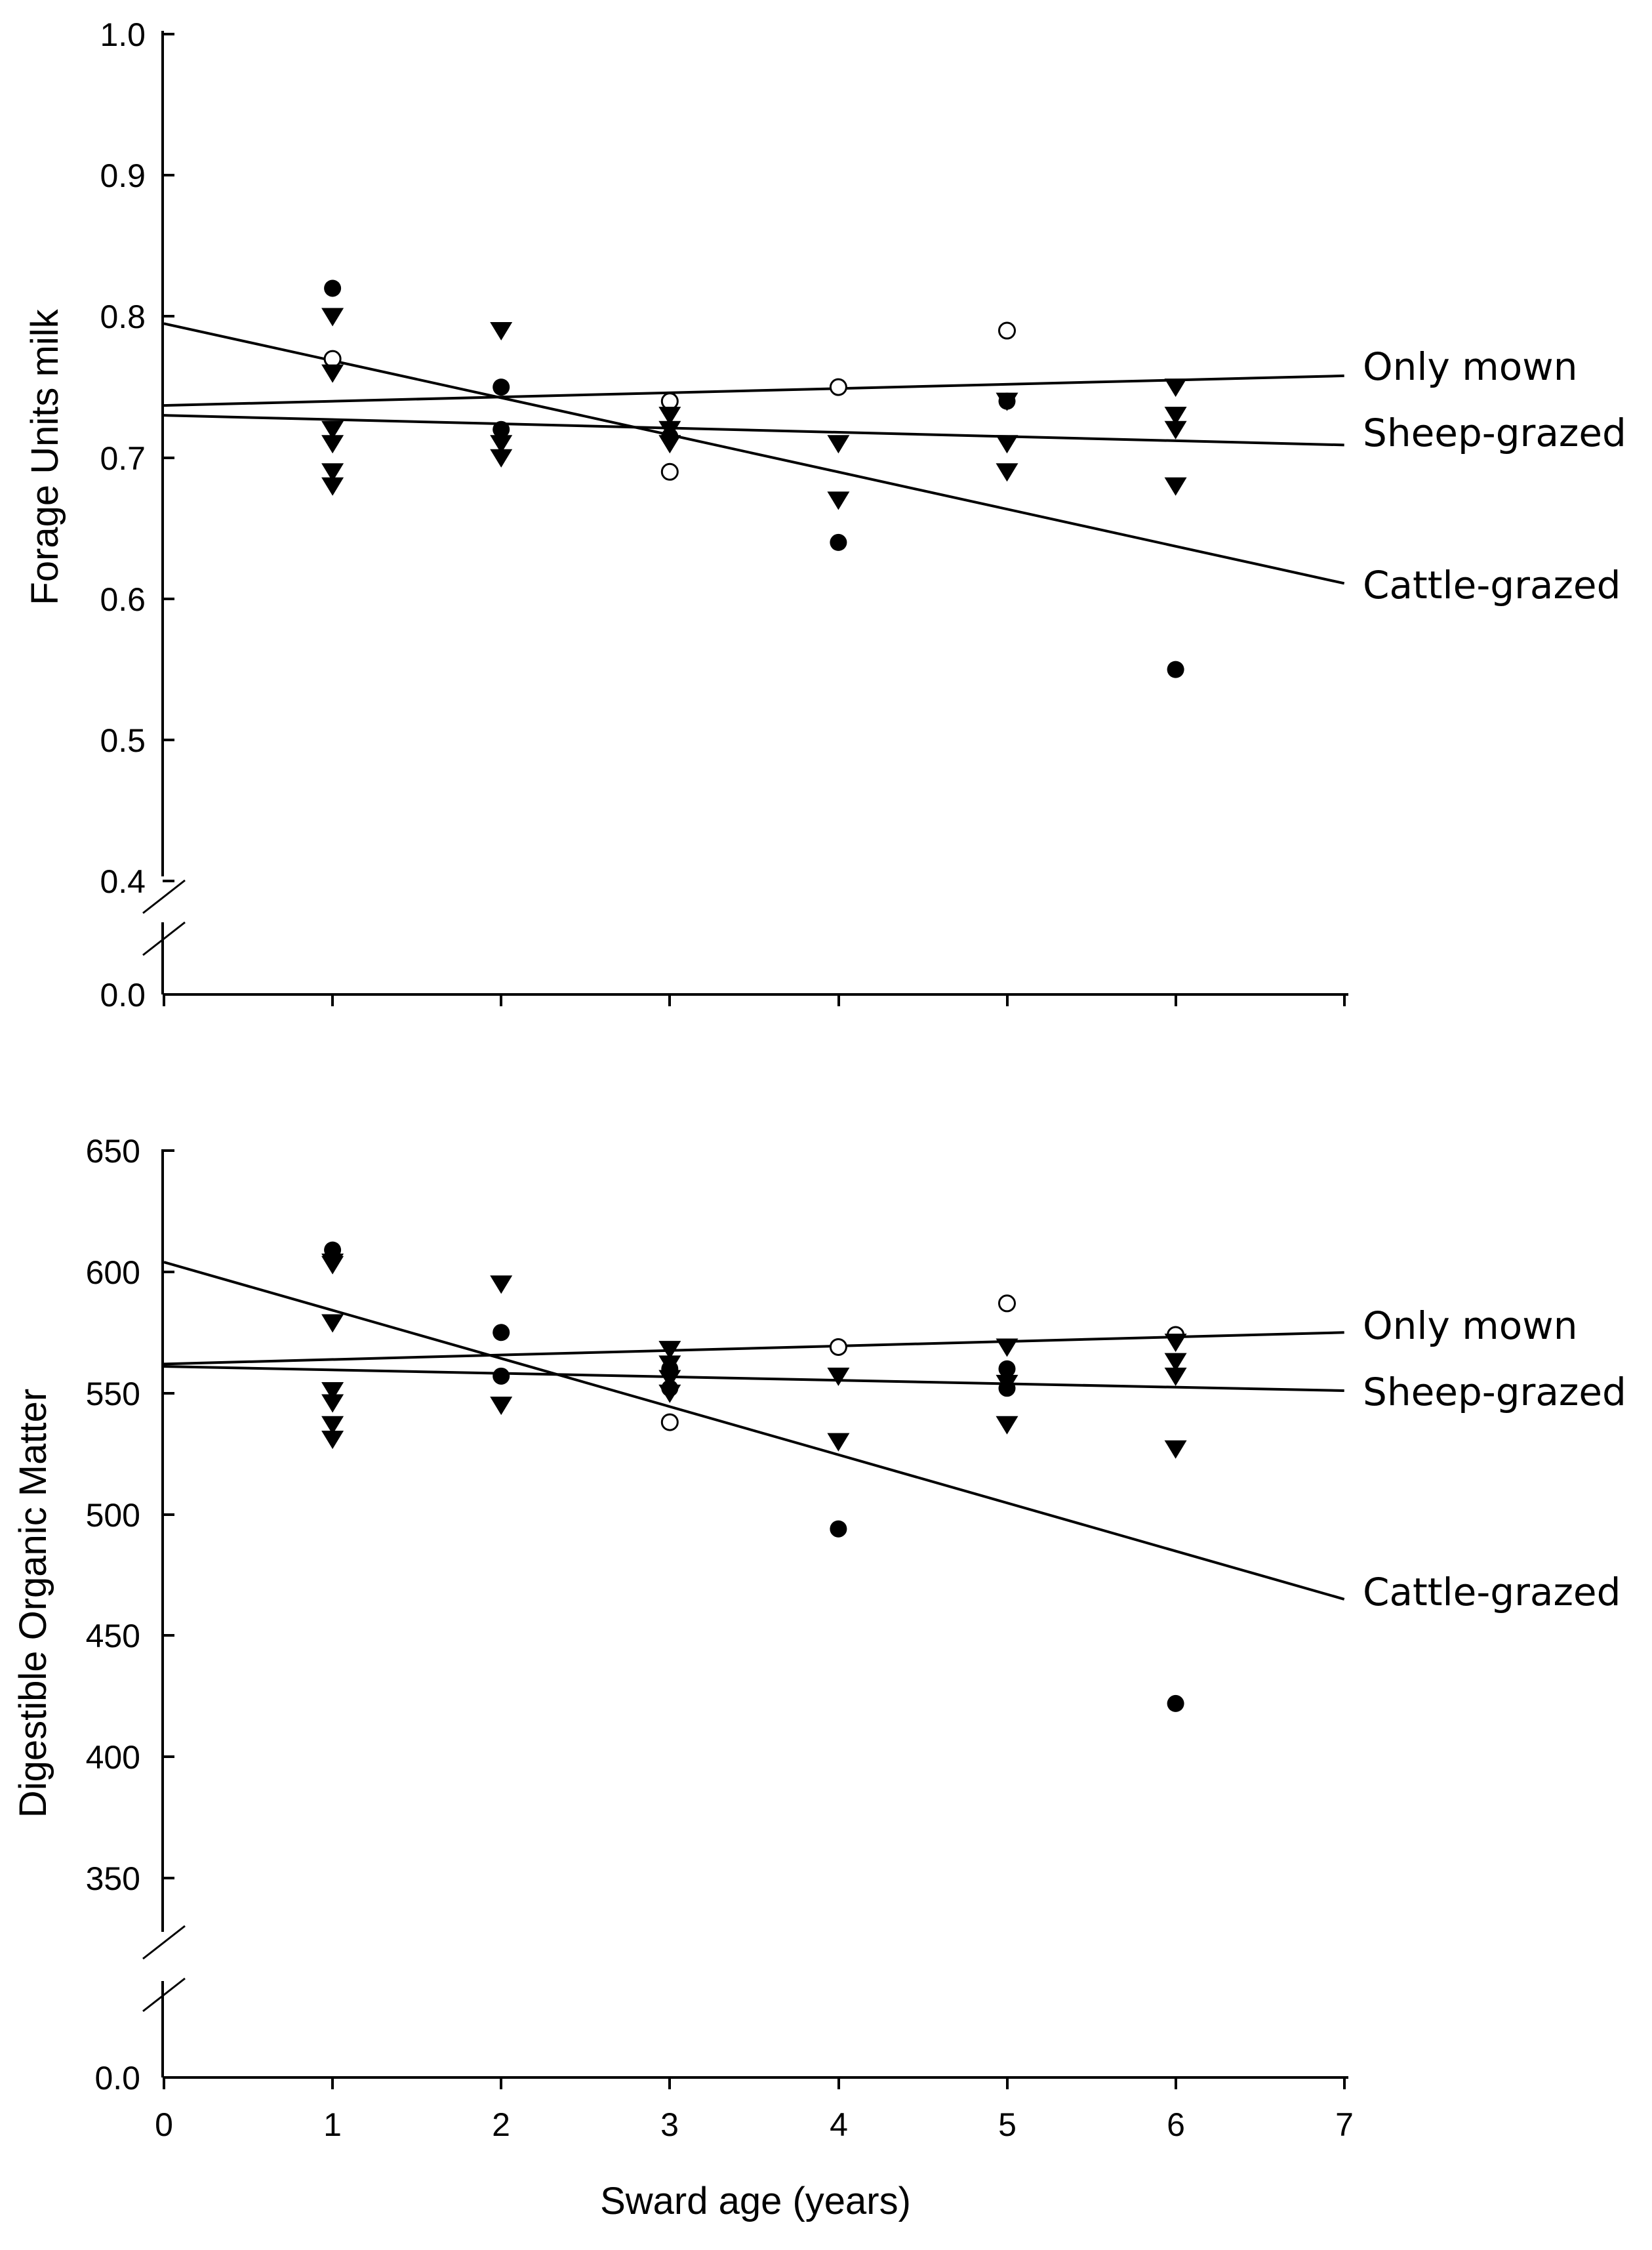 This screenshot has width=1652, height=2250. Describe the element at coordinates (755, 2124) in the screenshot. I see `bottom-x-tick-labels: 0 1 2 3 4 5 6 7` at that location.